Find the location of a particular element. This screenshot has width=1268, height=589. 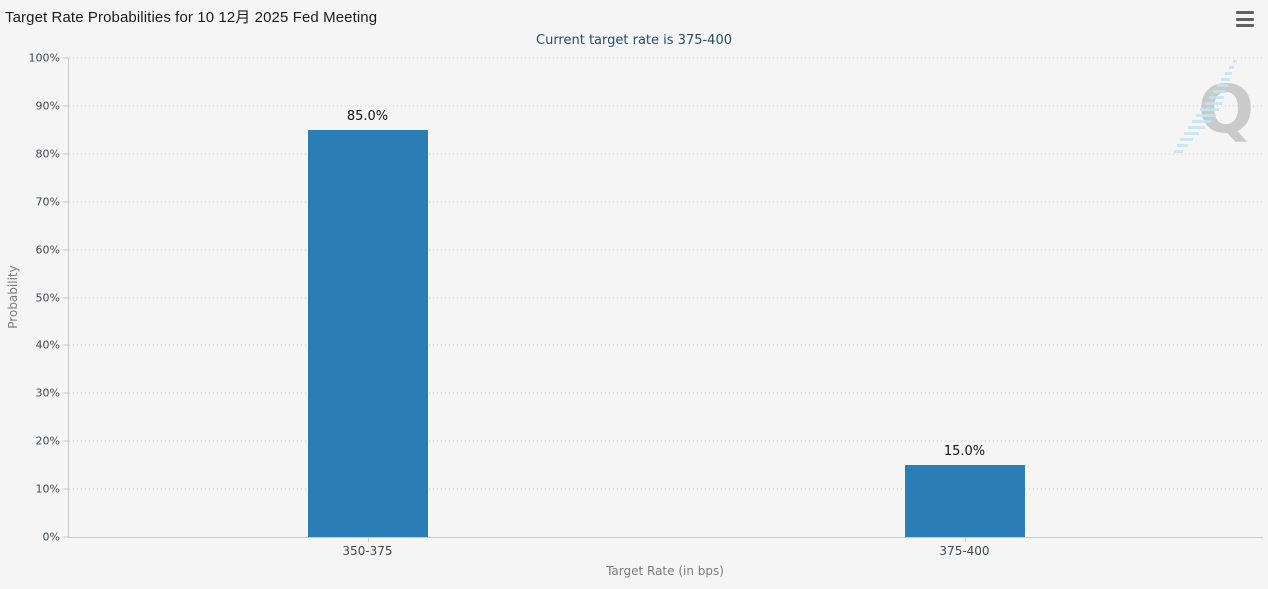

y-tick-label: 10% is located at coordinates (47, 489).